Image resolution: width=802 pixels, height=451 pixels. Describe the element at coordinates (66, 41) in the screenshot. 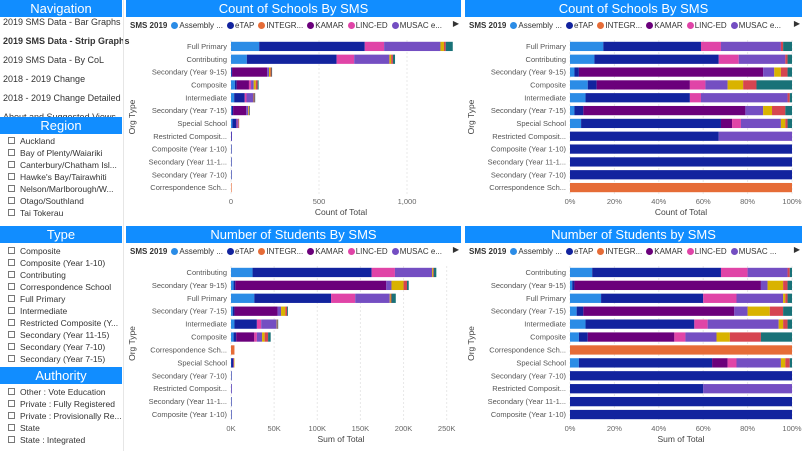

I see `nav-item: 2019 SMS Data - Strip Graphs` at that location.